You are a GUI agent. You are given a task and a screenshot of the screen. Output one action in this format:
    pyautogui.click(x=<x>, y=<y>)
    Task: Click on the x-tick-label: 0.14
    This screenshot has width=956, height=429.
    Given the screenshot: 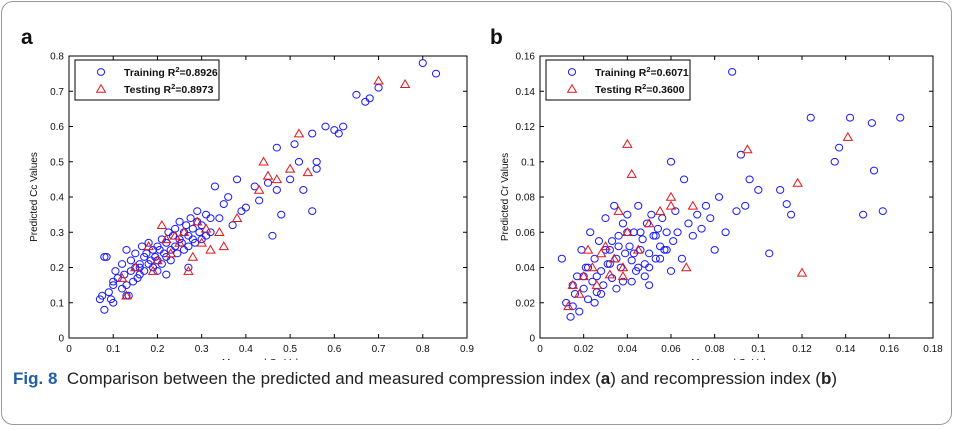 What is the action you would take?
    pyautogui.click(x=846, y=349)
    